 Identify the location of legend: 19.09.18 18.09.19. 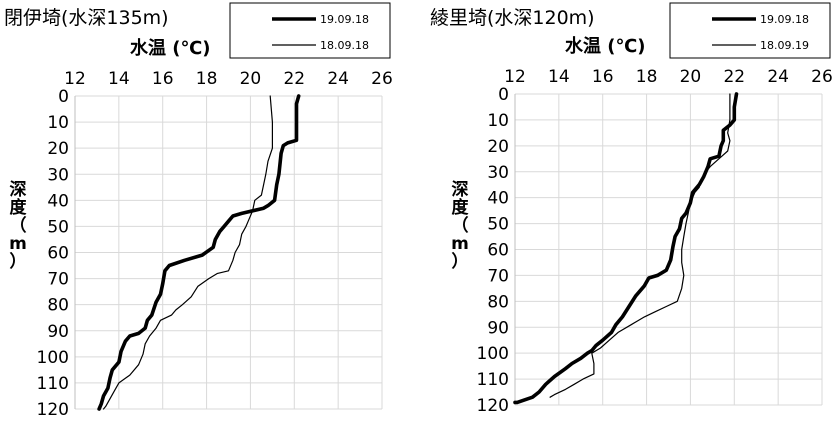
(750, 30).